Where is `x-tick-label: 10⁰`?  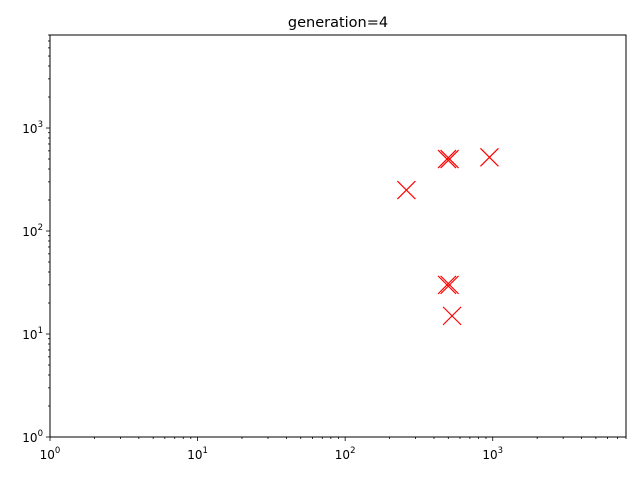
x-tick-label: 10⁰ is located at coordinates (50, 454).